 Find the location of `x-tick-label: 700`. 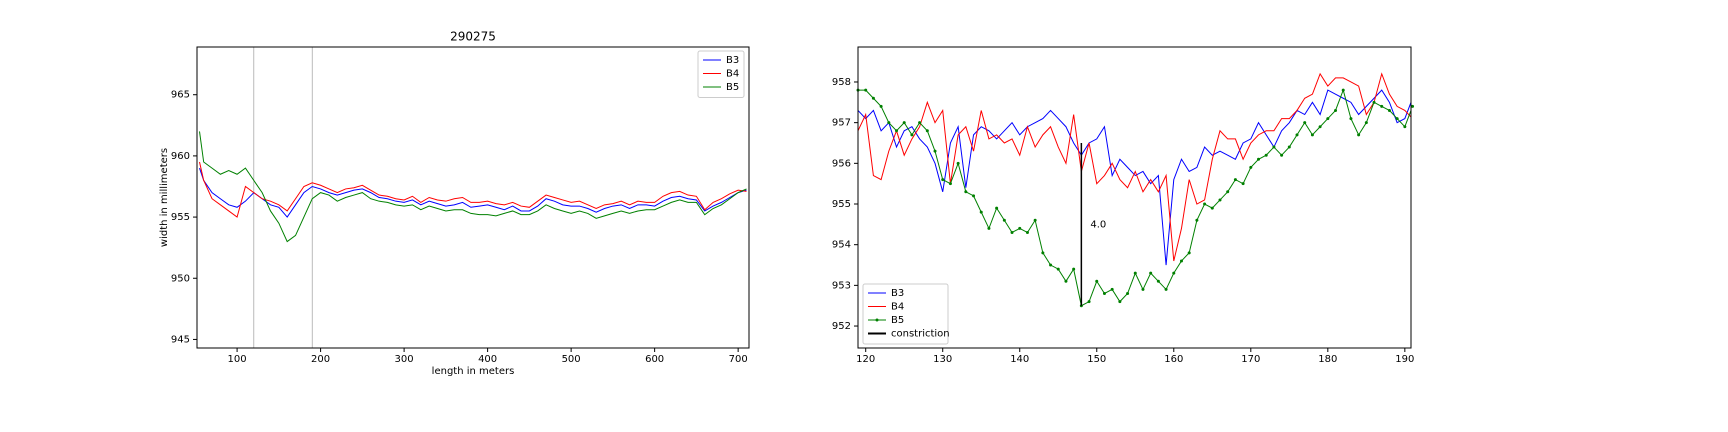

x-tick-label: 700 is located at coordinates (738, 359).